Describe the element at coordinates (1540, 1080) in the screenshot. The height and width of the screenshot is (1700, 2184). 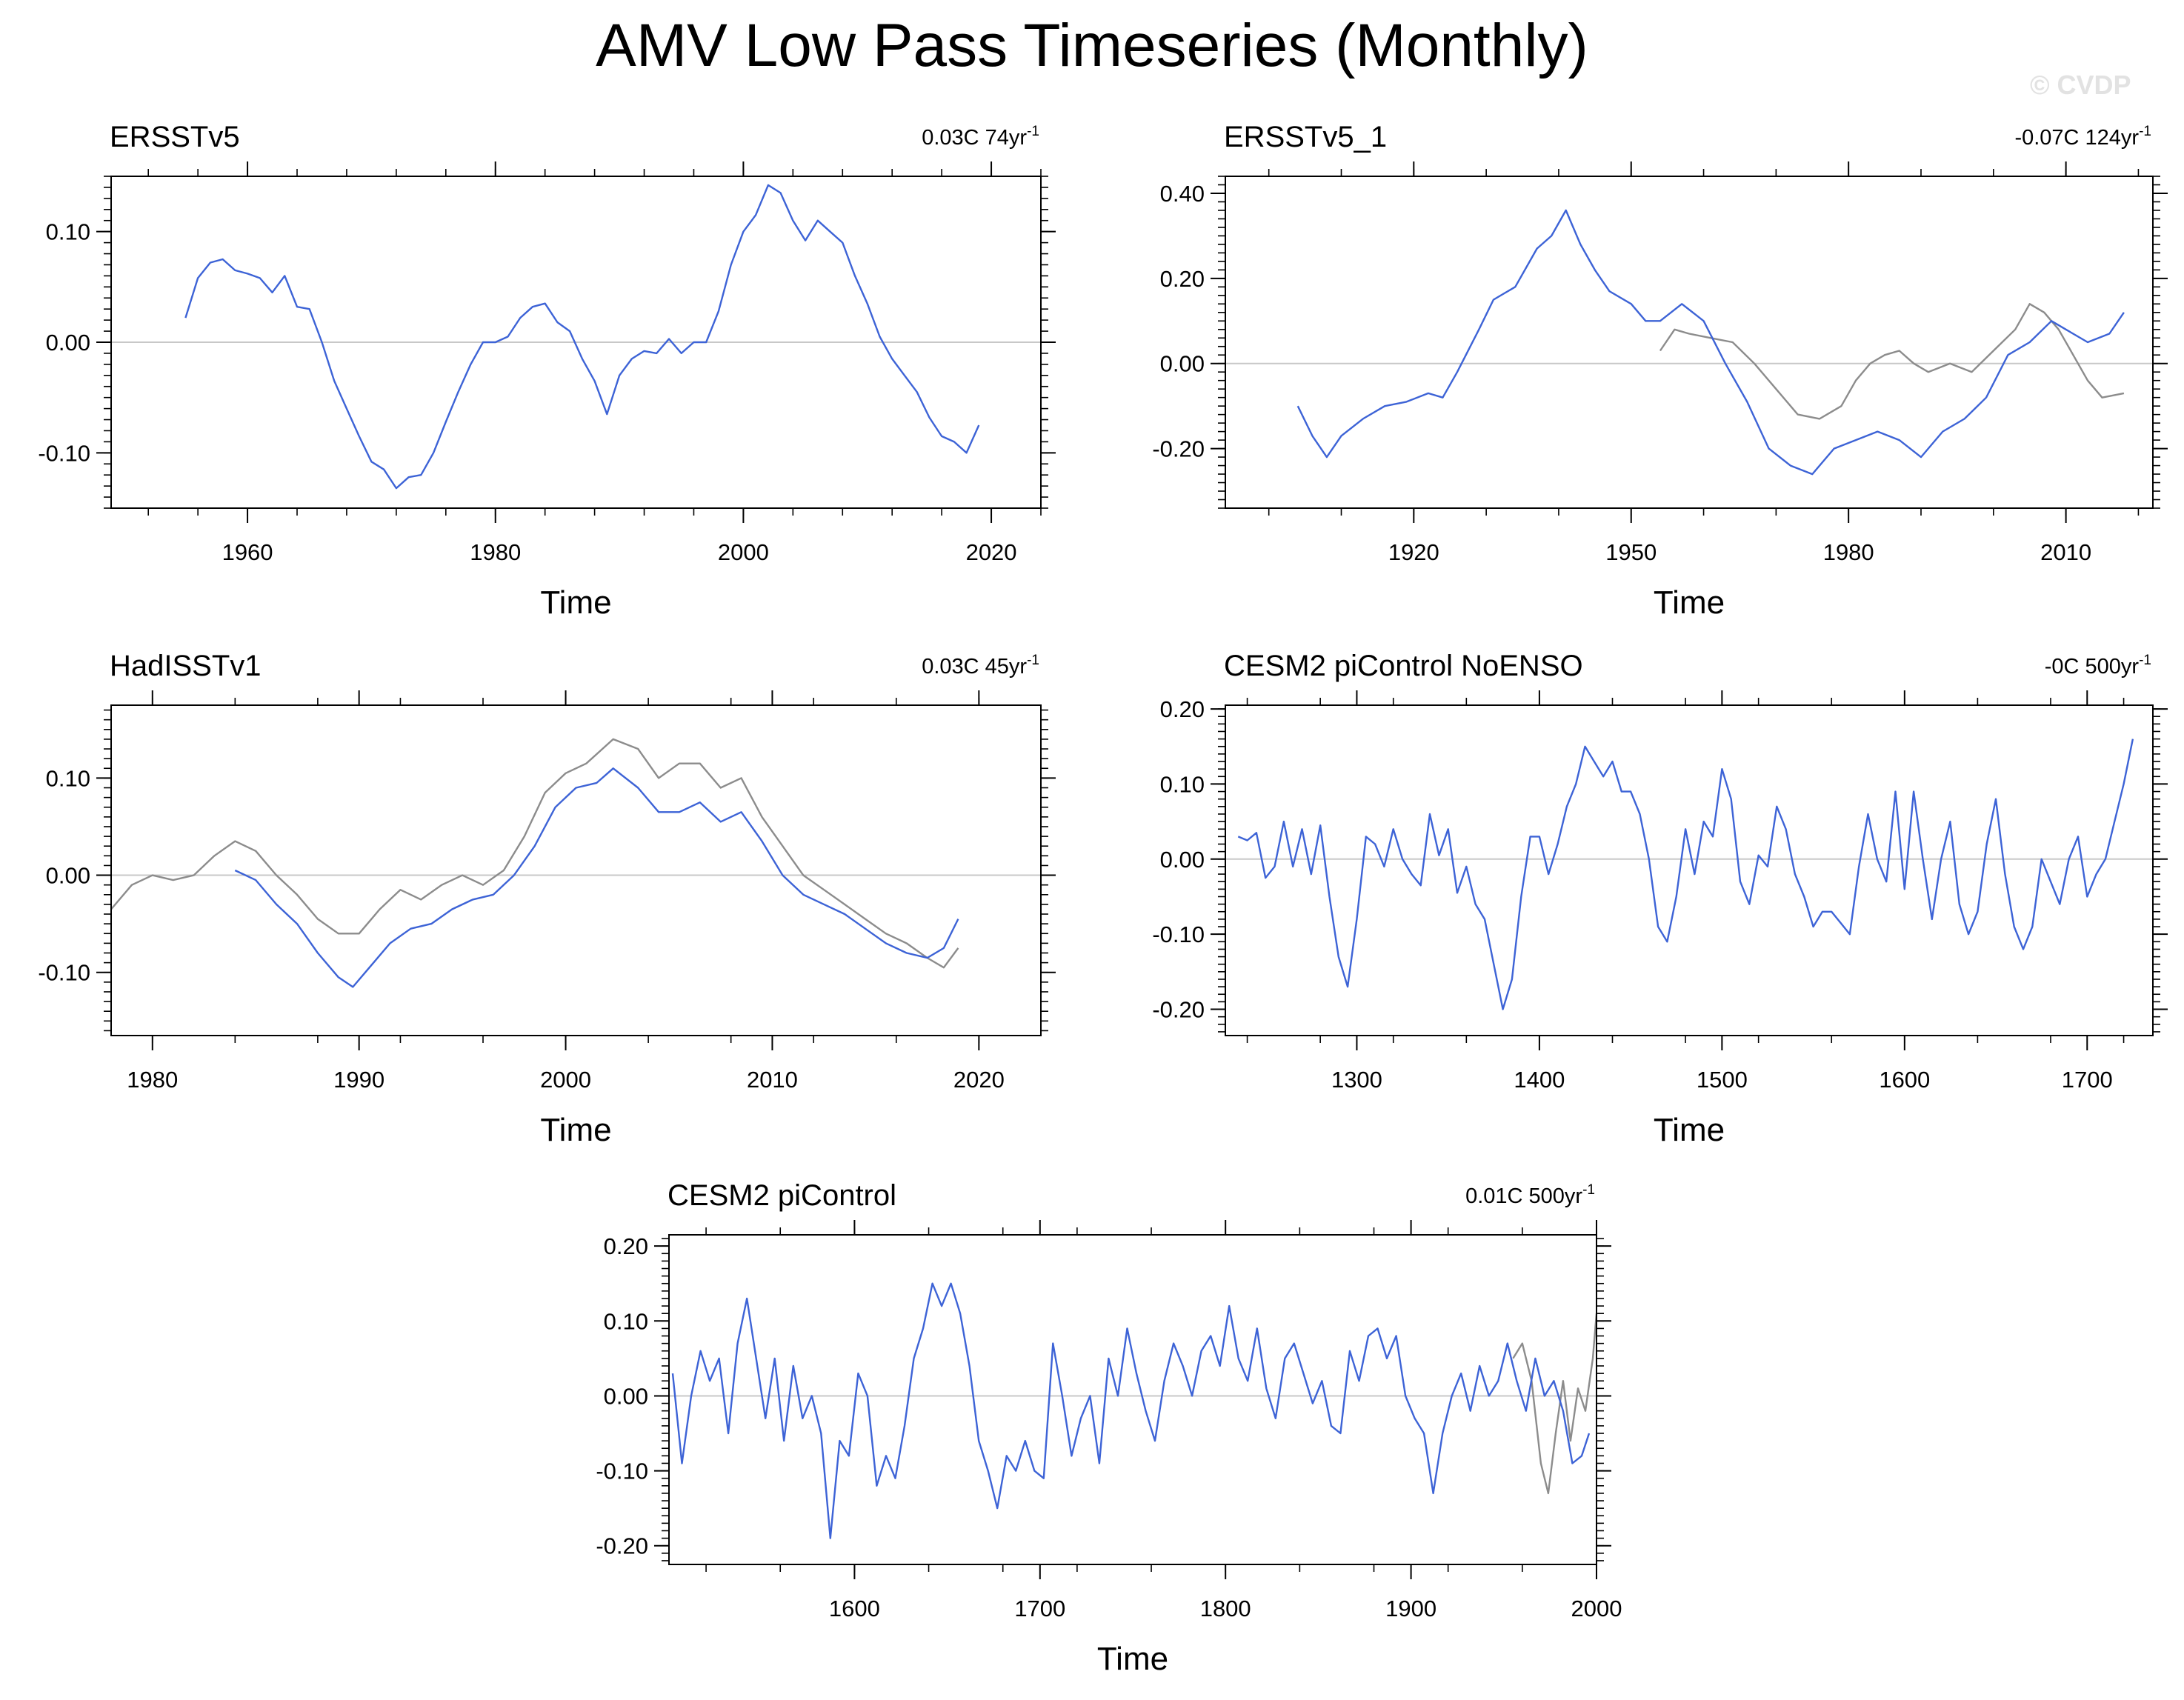
I see `x-tick-label: 1400` at that location.